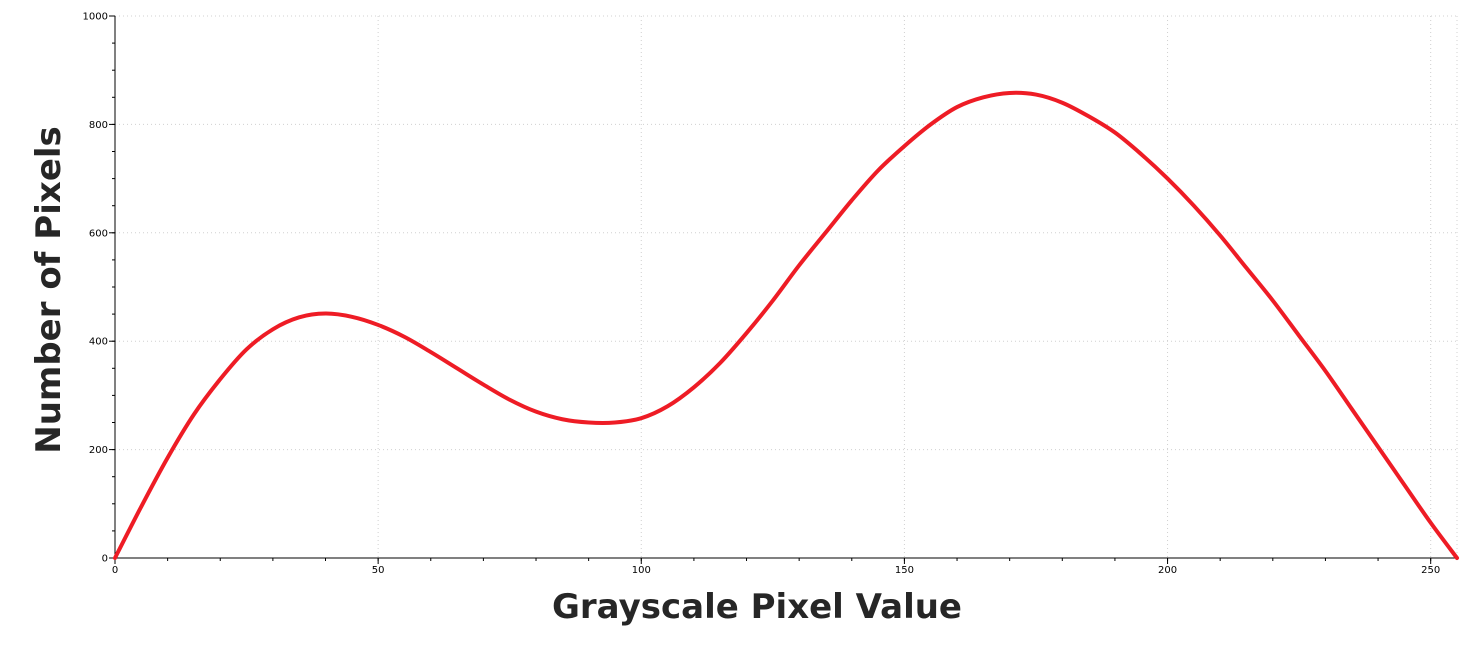  Describe the element at coordinates (757, 607) in the screenshot. I see `x-axis-title: Grayscale Pixel Value` at that location.